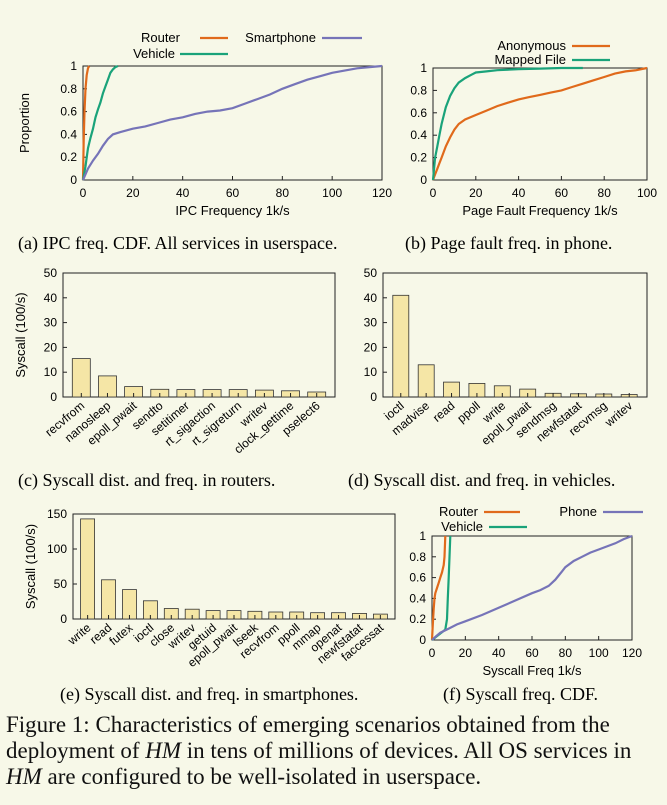 The image size is (667, 805). Describe the element at coordinates (48, 724) in the screenshot. I see `figure-caption-label: Figure 1:` at that location.